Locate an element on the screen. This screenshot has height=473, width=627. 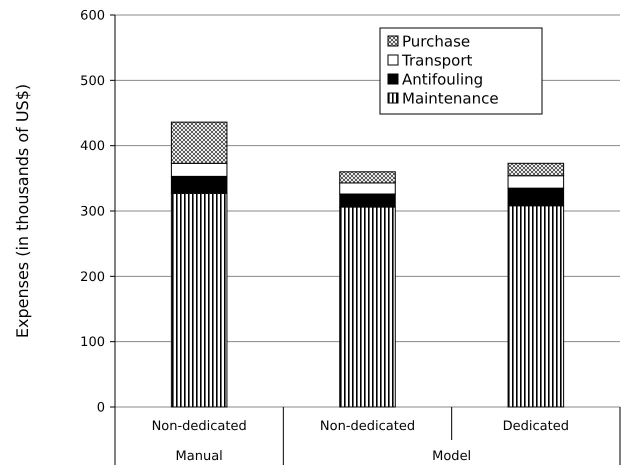
y-axis-title: Expenses (in thousands of US$) is located at coordinates (22, 211).